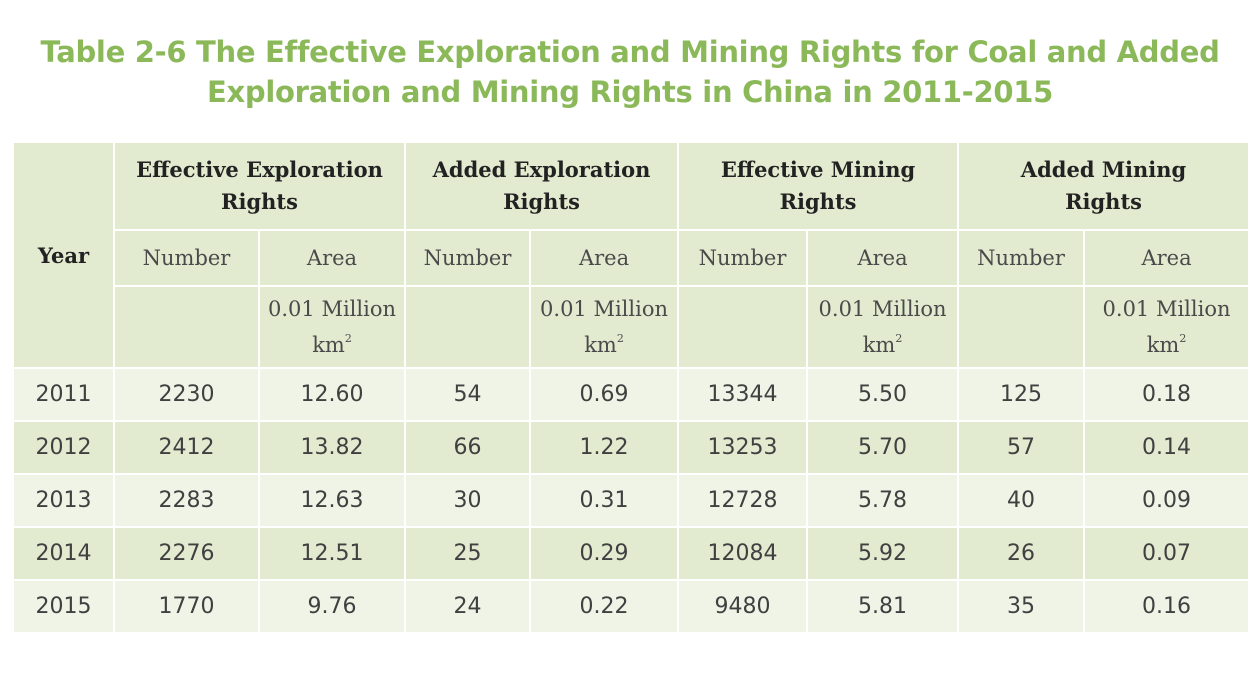 This screenshot has width=1260, height=684. What do you see at coordinates (186, 606) in the screenshot?
I see `cell-value: 1770` at bounding box center [186, 606].